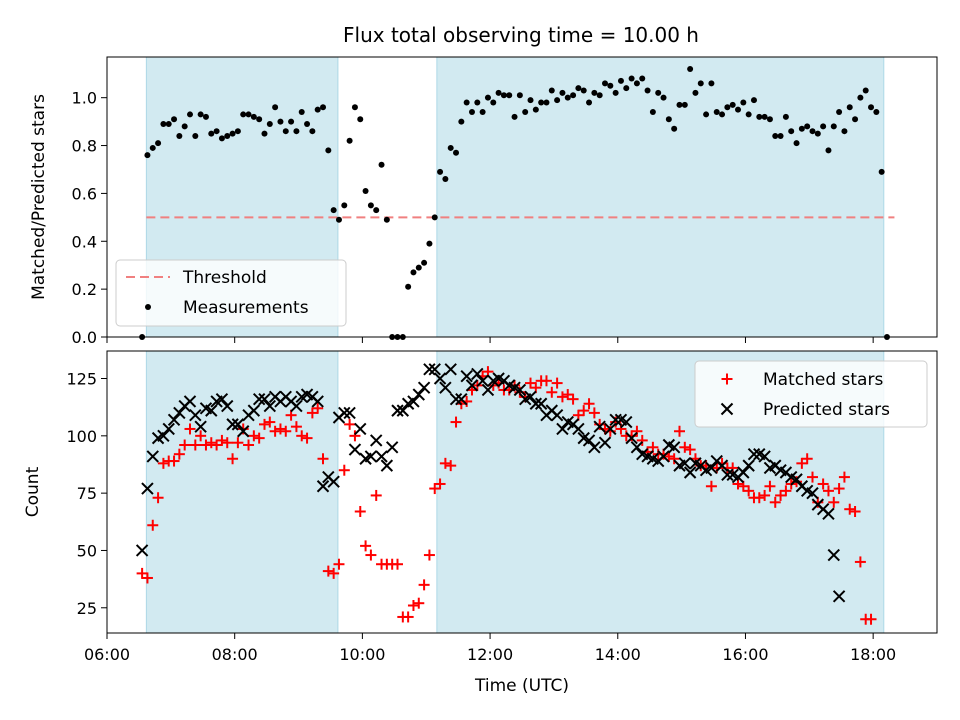  I want to click on bottom-legend-box, so click(811, 394).